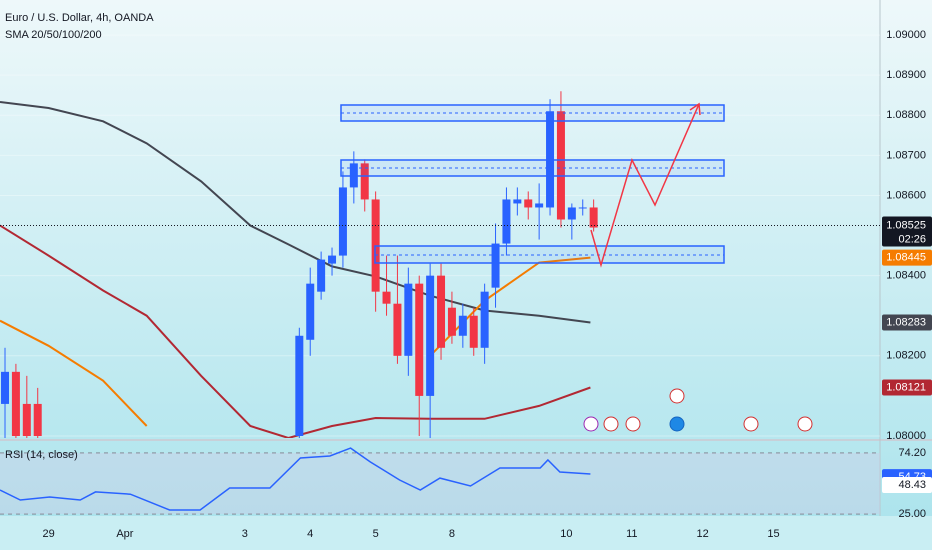 The height and width of the screenshot is (550, 932). I want to click on price-label: 1.08445, so click(906, 257).